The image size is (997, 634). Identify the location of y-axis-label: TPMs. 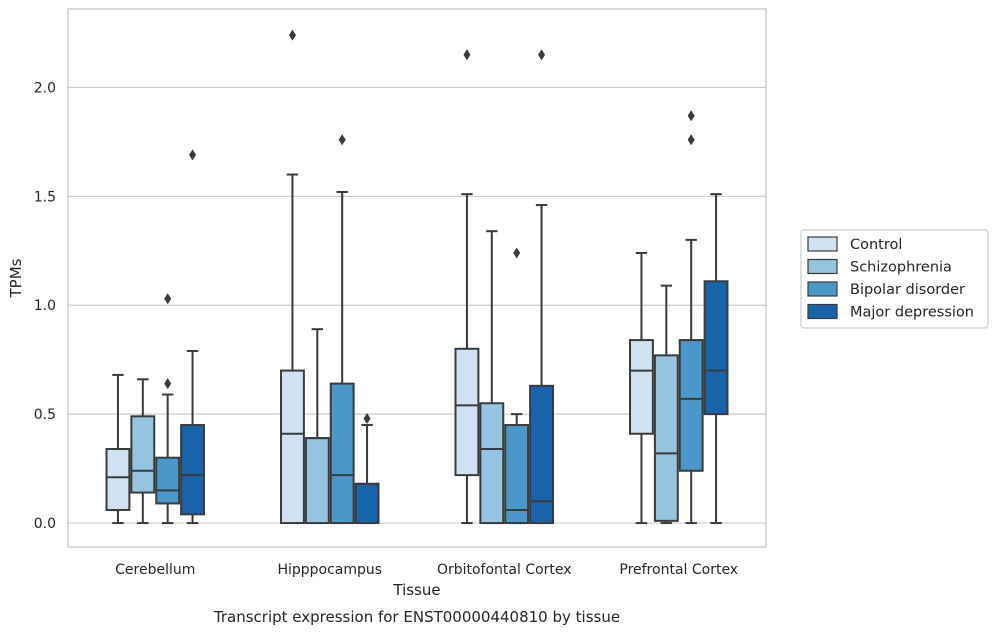
(16, 278).